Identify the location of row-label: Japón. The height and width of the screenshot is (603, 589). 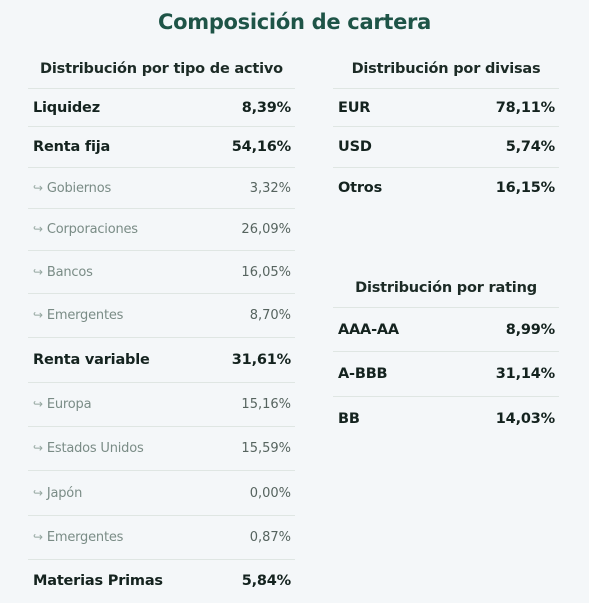
(64, 493).